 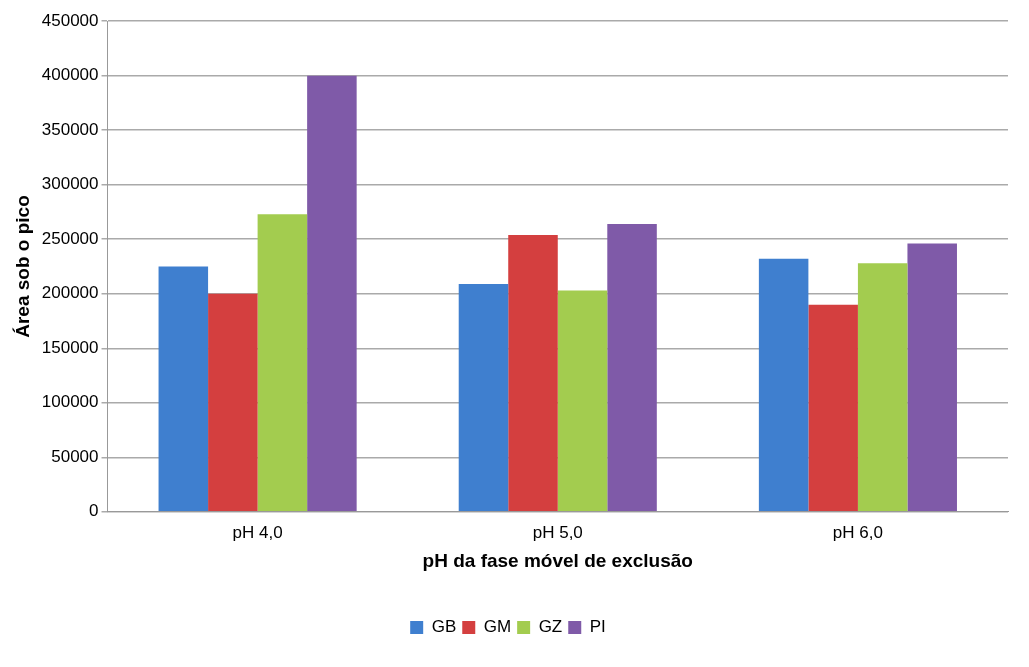 I want to click on x-tick-label: pH 4,0, so click(x=257, y=532).